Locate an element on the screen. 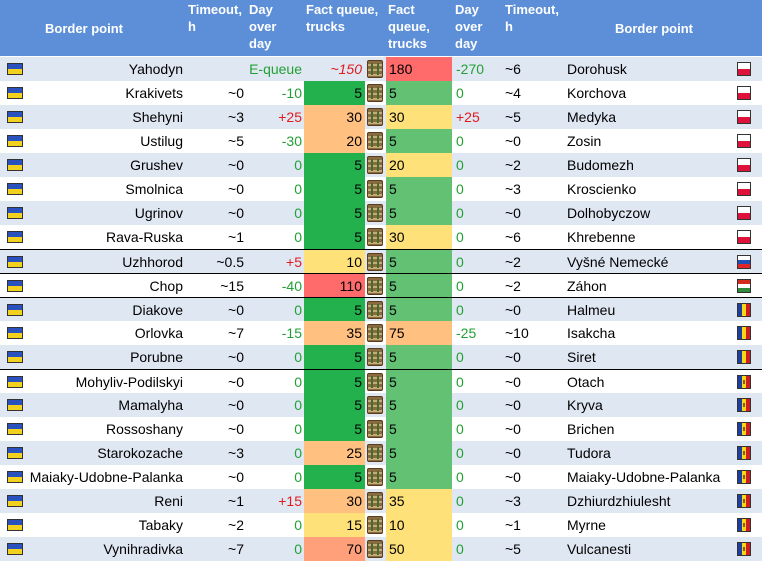 The image size is (762, 561). left-timeout: ~3 is located at coordinates (236, 453).